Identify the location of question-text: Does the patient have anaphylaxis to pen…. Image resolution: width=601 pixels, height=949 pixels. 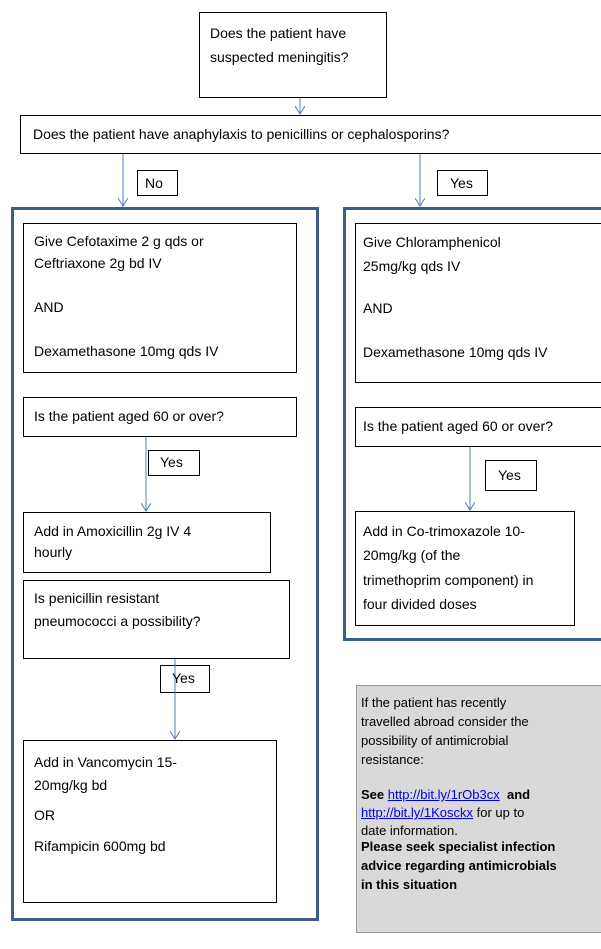
(241, 134).